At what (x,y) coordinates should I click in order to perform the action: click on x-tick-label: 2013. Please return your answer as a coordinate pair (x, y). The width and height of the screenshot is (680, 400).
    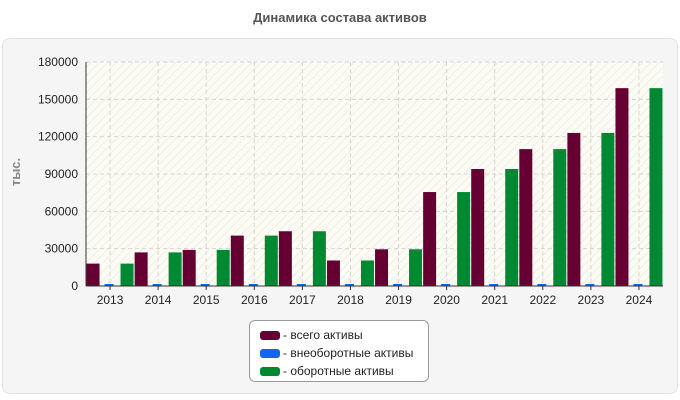
    Looking at the image, I should click on (110, 300).